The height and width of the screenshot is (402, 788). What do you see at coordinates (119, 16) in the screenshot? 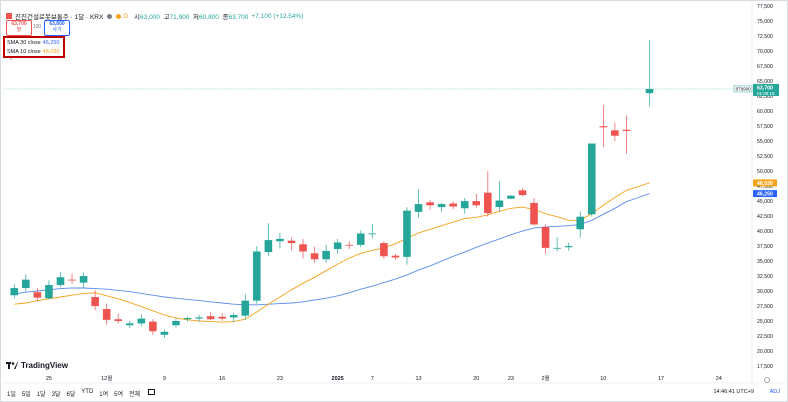
I see `delayed-data-icon` at bounding box center [119, 16].